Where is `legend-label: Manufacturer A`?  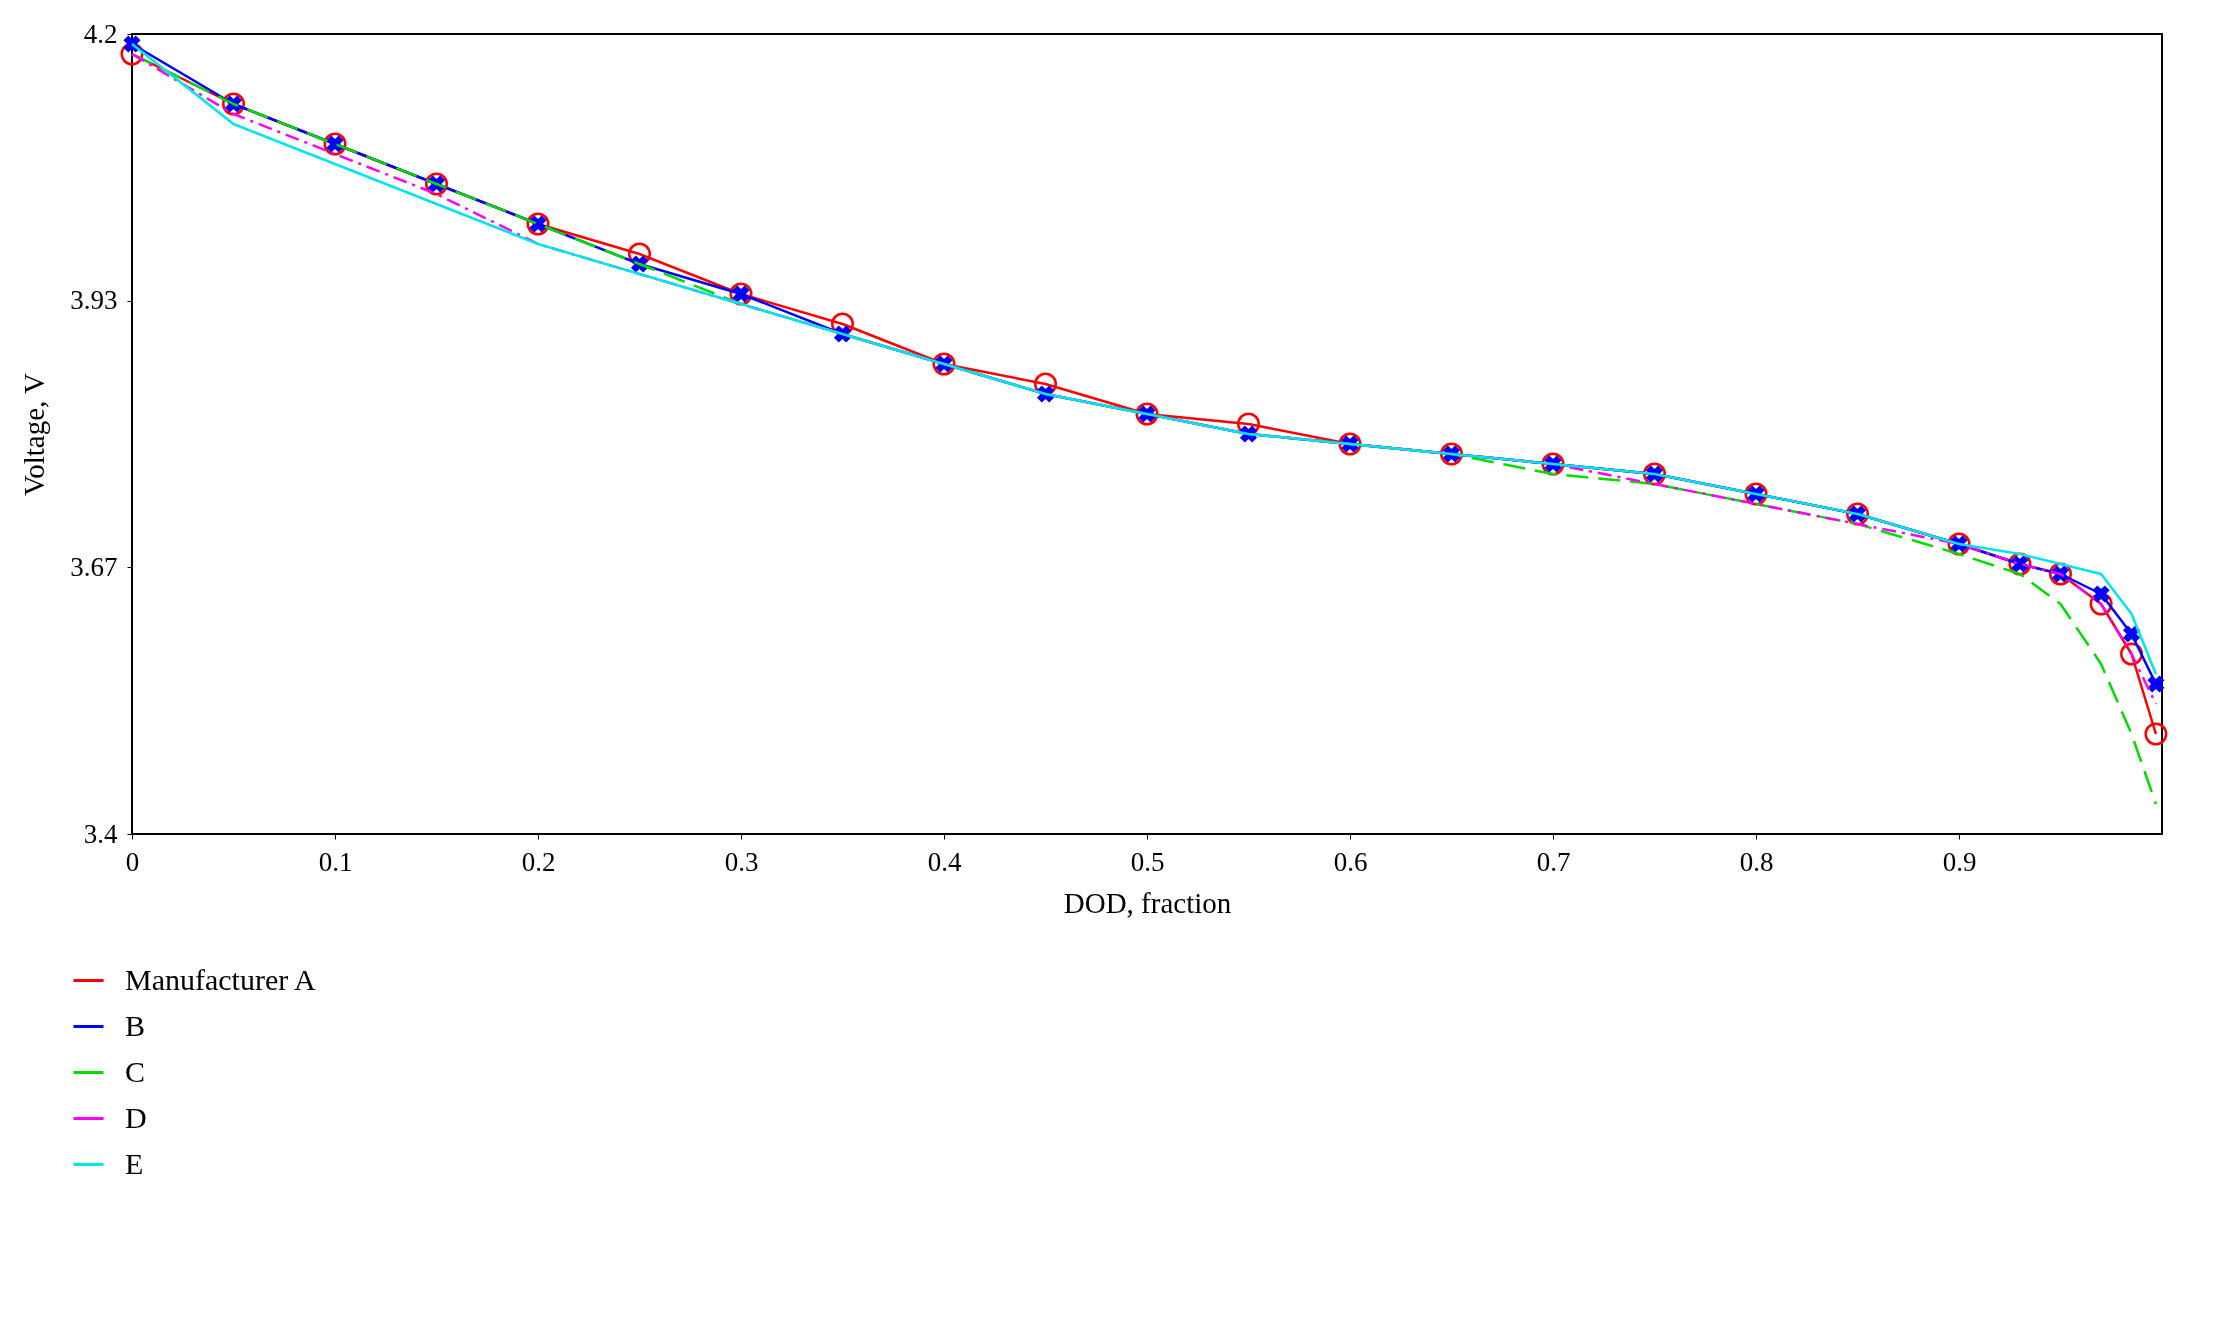
legend-label: Manufacturer A is located at coordinates (221, 979).